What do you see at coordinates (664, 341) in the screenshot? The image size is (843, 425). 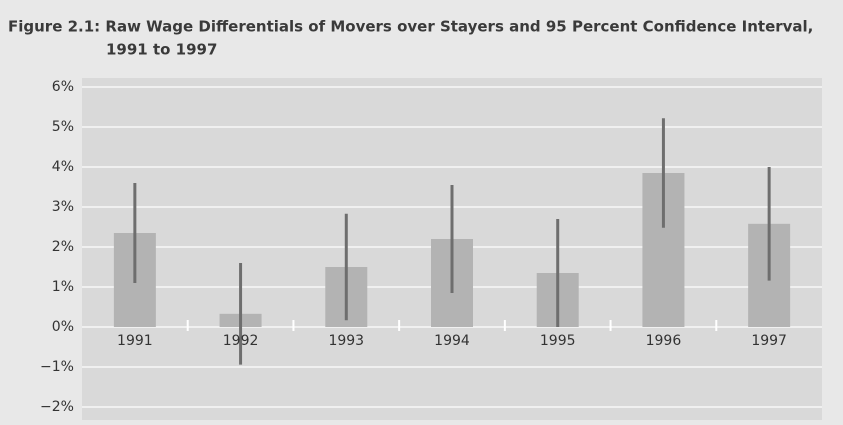 I see `x-tick-label: 1996` at bounding box center [664, 341].